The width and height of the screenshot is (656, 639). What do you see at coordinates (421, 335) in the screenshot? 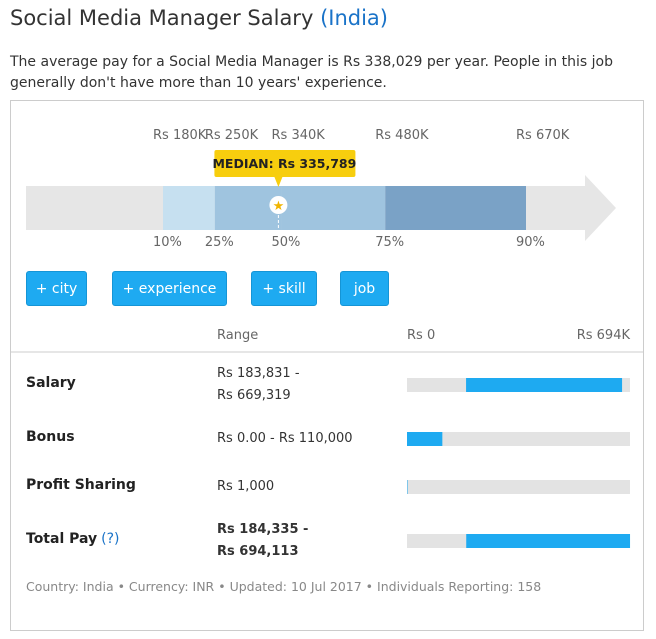
I see `scale-min: Rs 0` at bounding box center [421, 335].